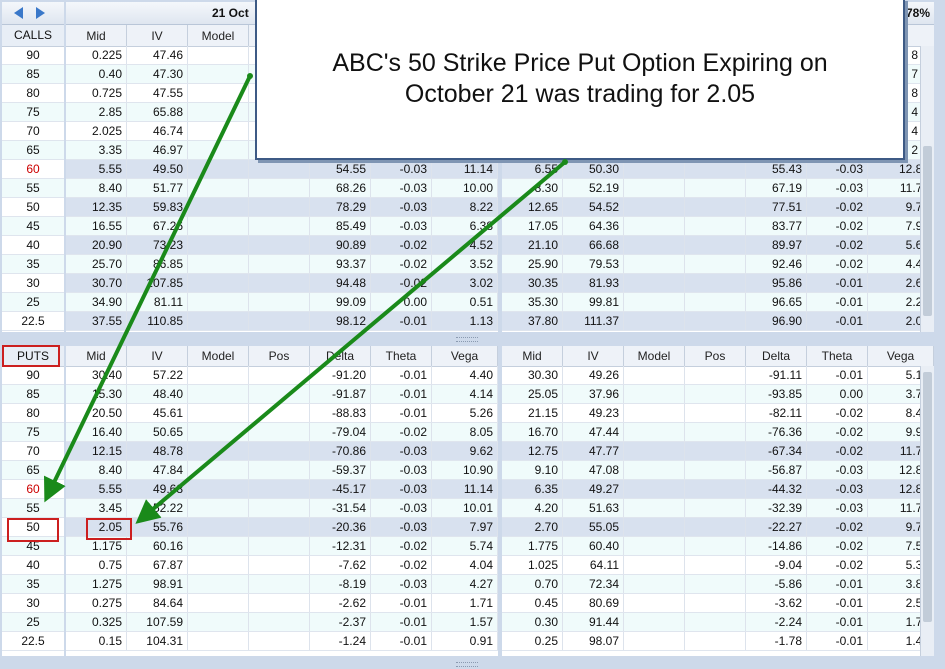 Image resolution: width=945 pixels, height=669 pixels. I want to click on table-row: 2.70 55.05 -22.27 -0.02 9.74, so click(718, 527).